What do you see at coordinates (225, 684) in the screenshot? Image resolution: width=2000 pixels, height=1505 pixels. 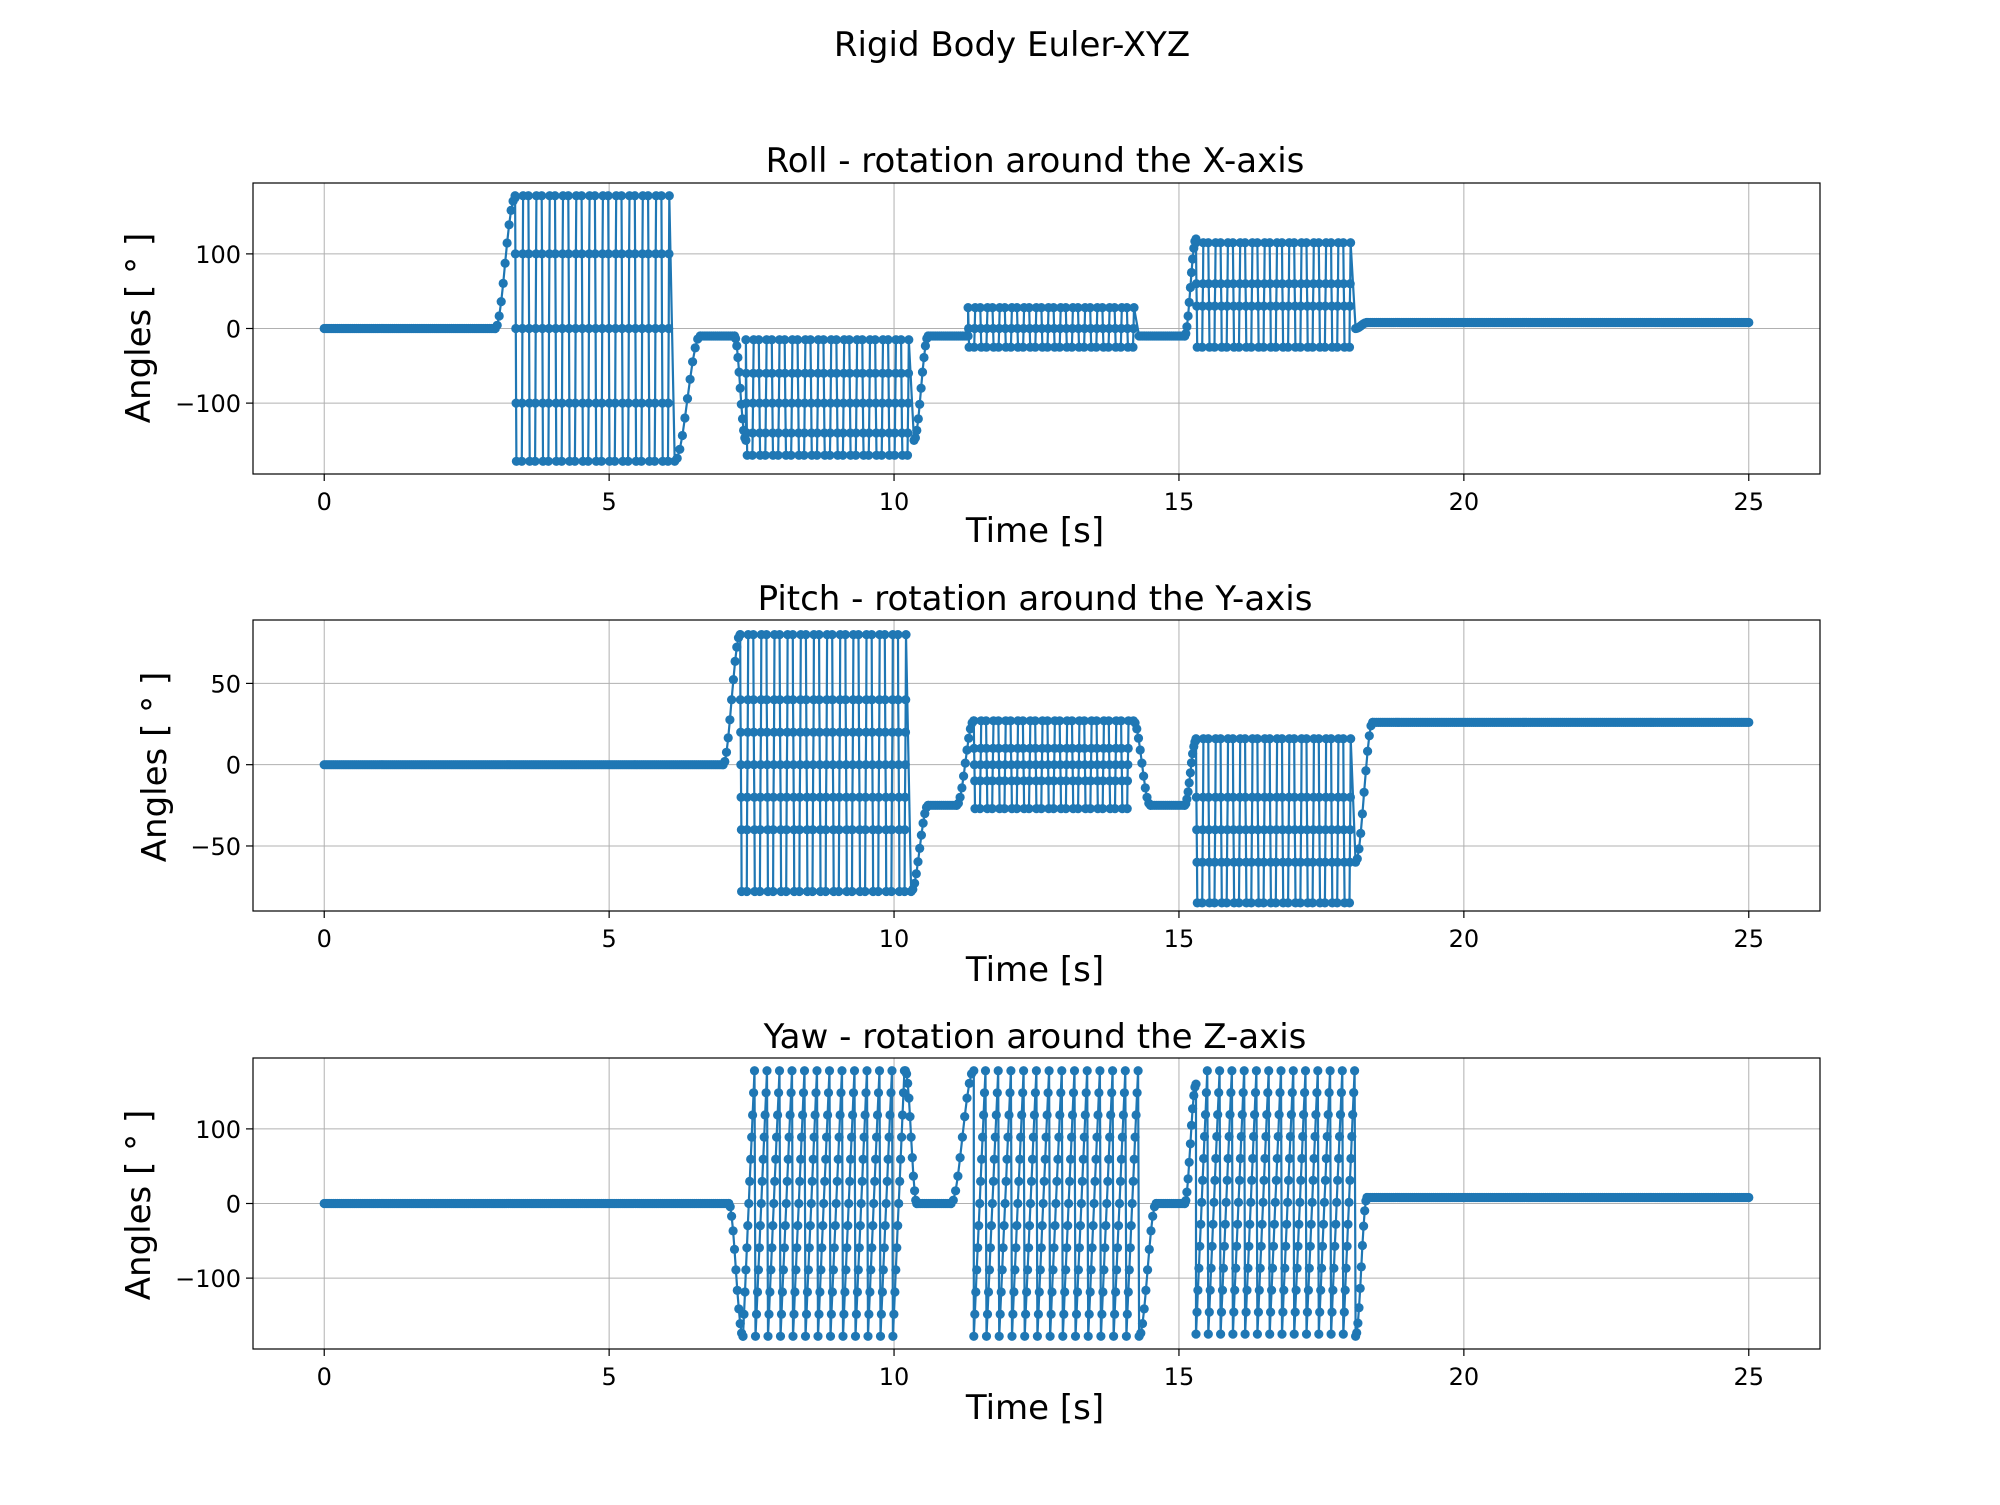 I see `pitch-ytick-label: 50` at bounding box center [225, 684].